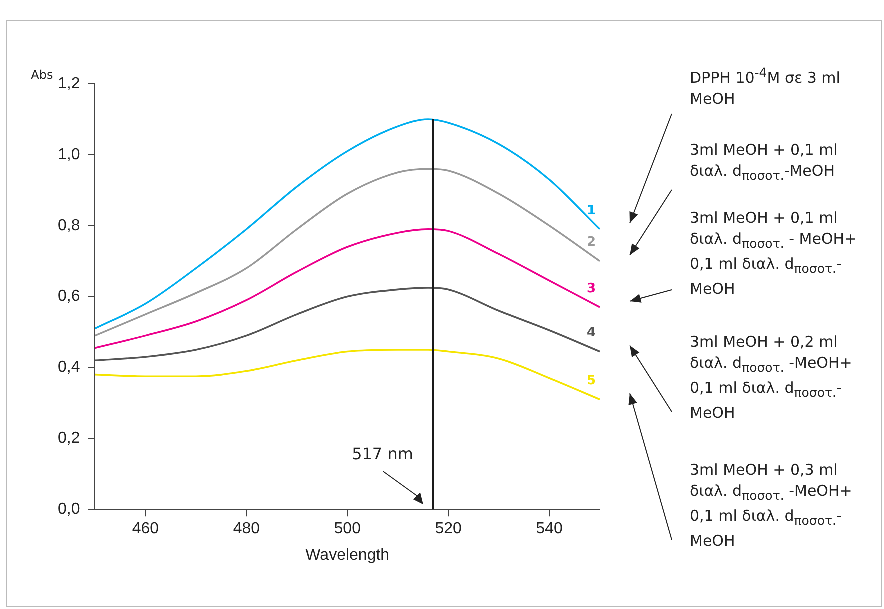  What do you see at coordinates (348, 555) in the screenshot?
I see `x-axis-title: Wavelength` at bounding box center [348, 555].